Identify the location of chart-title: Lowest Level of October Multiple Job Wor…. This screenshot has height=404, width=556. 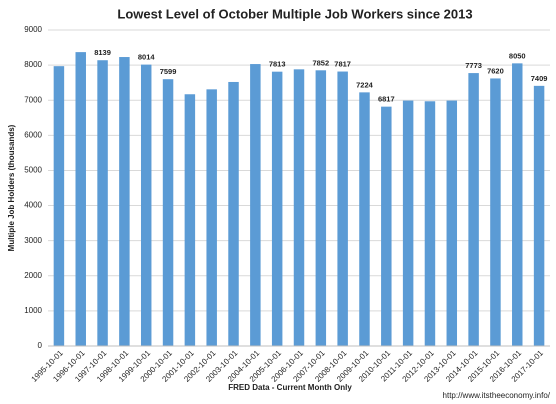
(294, 13).